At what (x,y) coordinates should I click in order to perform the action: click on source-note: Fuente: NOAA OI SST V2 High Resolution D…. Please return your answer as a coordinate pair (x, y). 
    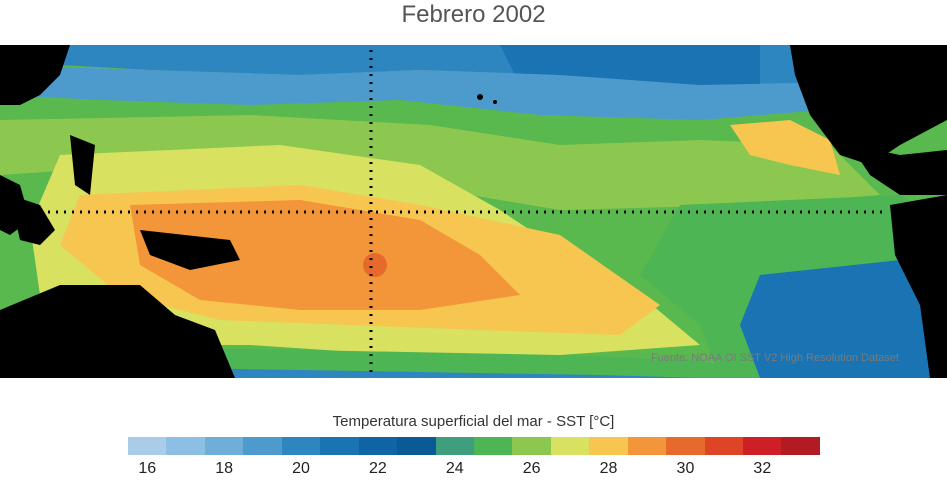
    Looking at the image, I should click on (774, 358).